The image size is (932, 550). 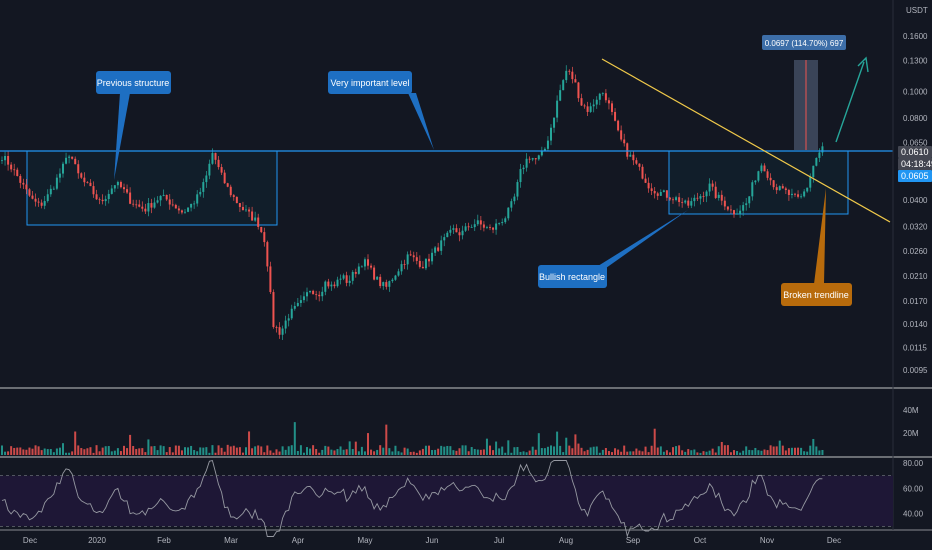 What do you see at coordinates (915, 118) in the screenshot?
I see `price-tick-label: 0.0800` at bounding box center [915, 118].